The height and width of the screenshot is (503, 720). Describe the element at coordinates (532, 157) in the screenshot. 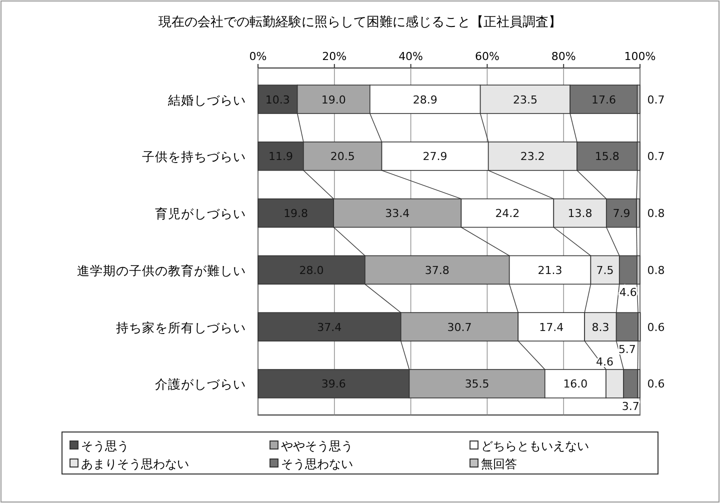

I see `data-label: 23.2` at that location.